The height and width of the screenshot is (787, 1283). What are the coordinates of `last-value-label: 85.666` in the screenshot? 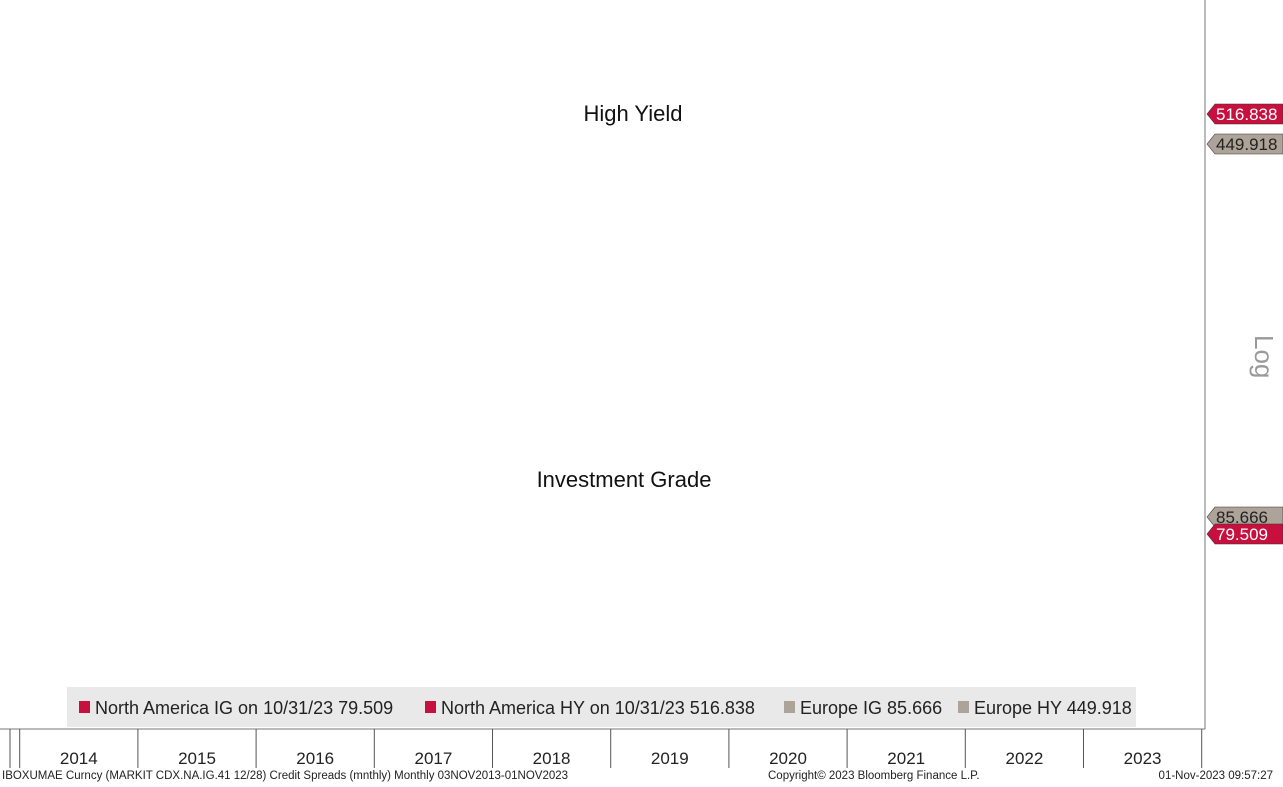 It's located at (1242, 517).